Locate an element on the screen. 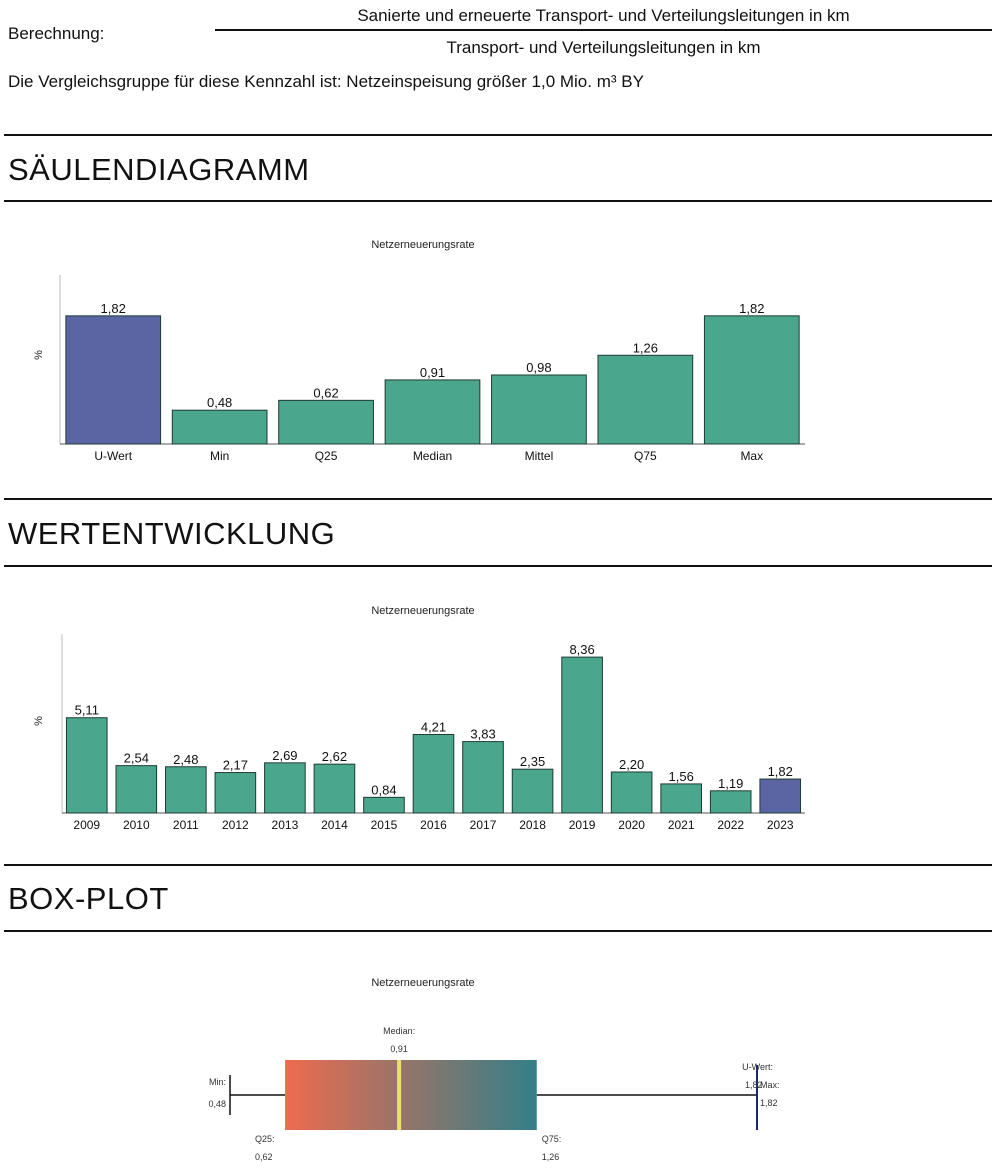 The image size is (1000, 1170). median-value: 0,91 is located at coordinates (399, 1049).